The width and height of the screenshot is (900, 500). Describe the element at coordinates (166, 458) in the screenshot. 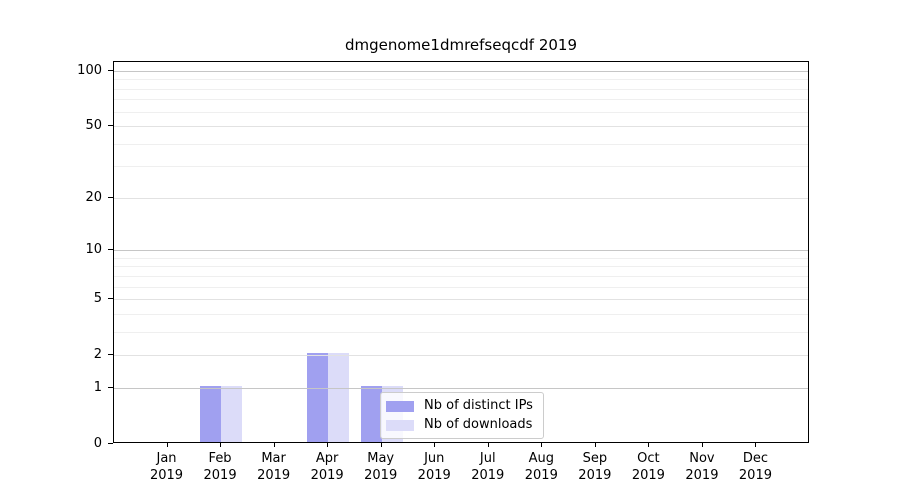

I see `x-tick-month: Jan` at that location.